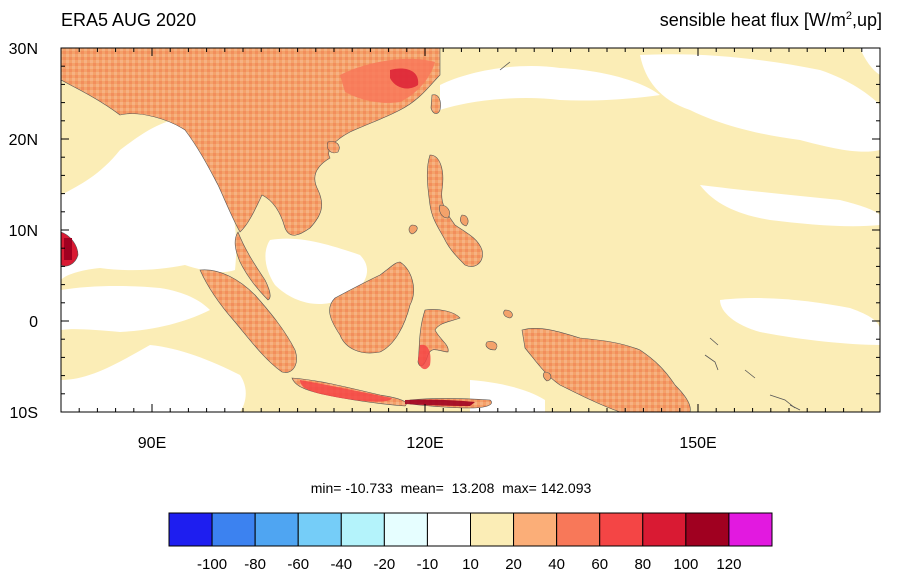  I want to click on colorbar-label: -10, so click(428, 564).